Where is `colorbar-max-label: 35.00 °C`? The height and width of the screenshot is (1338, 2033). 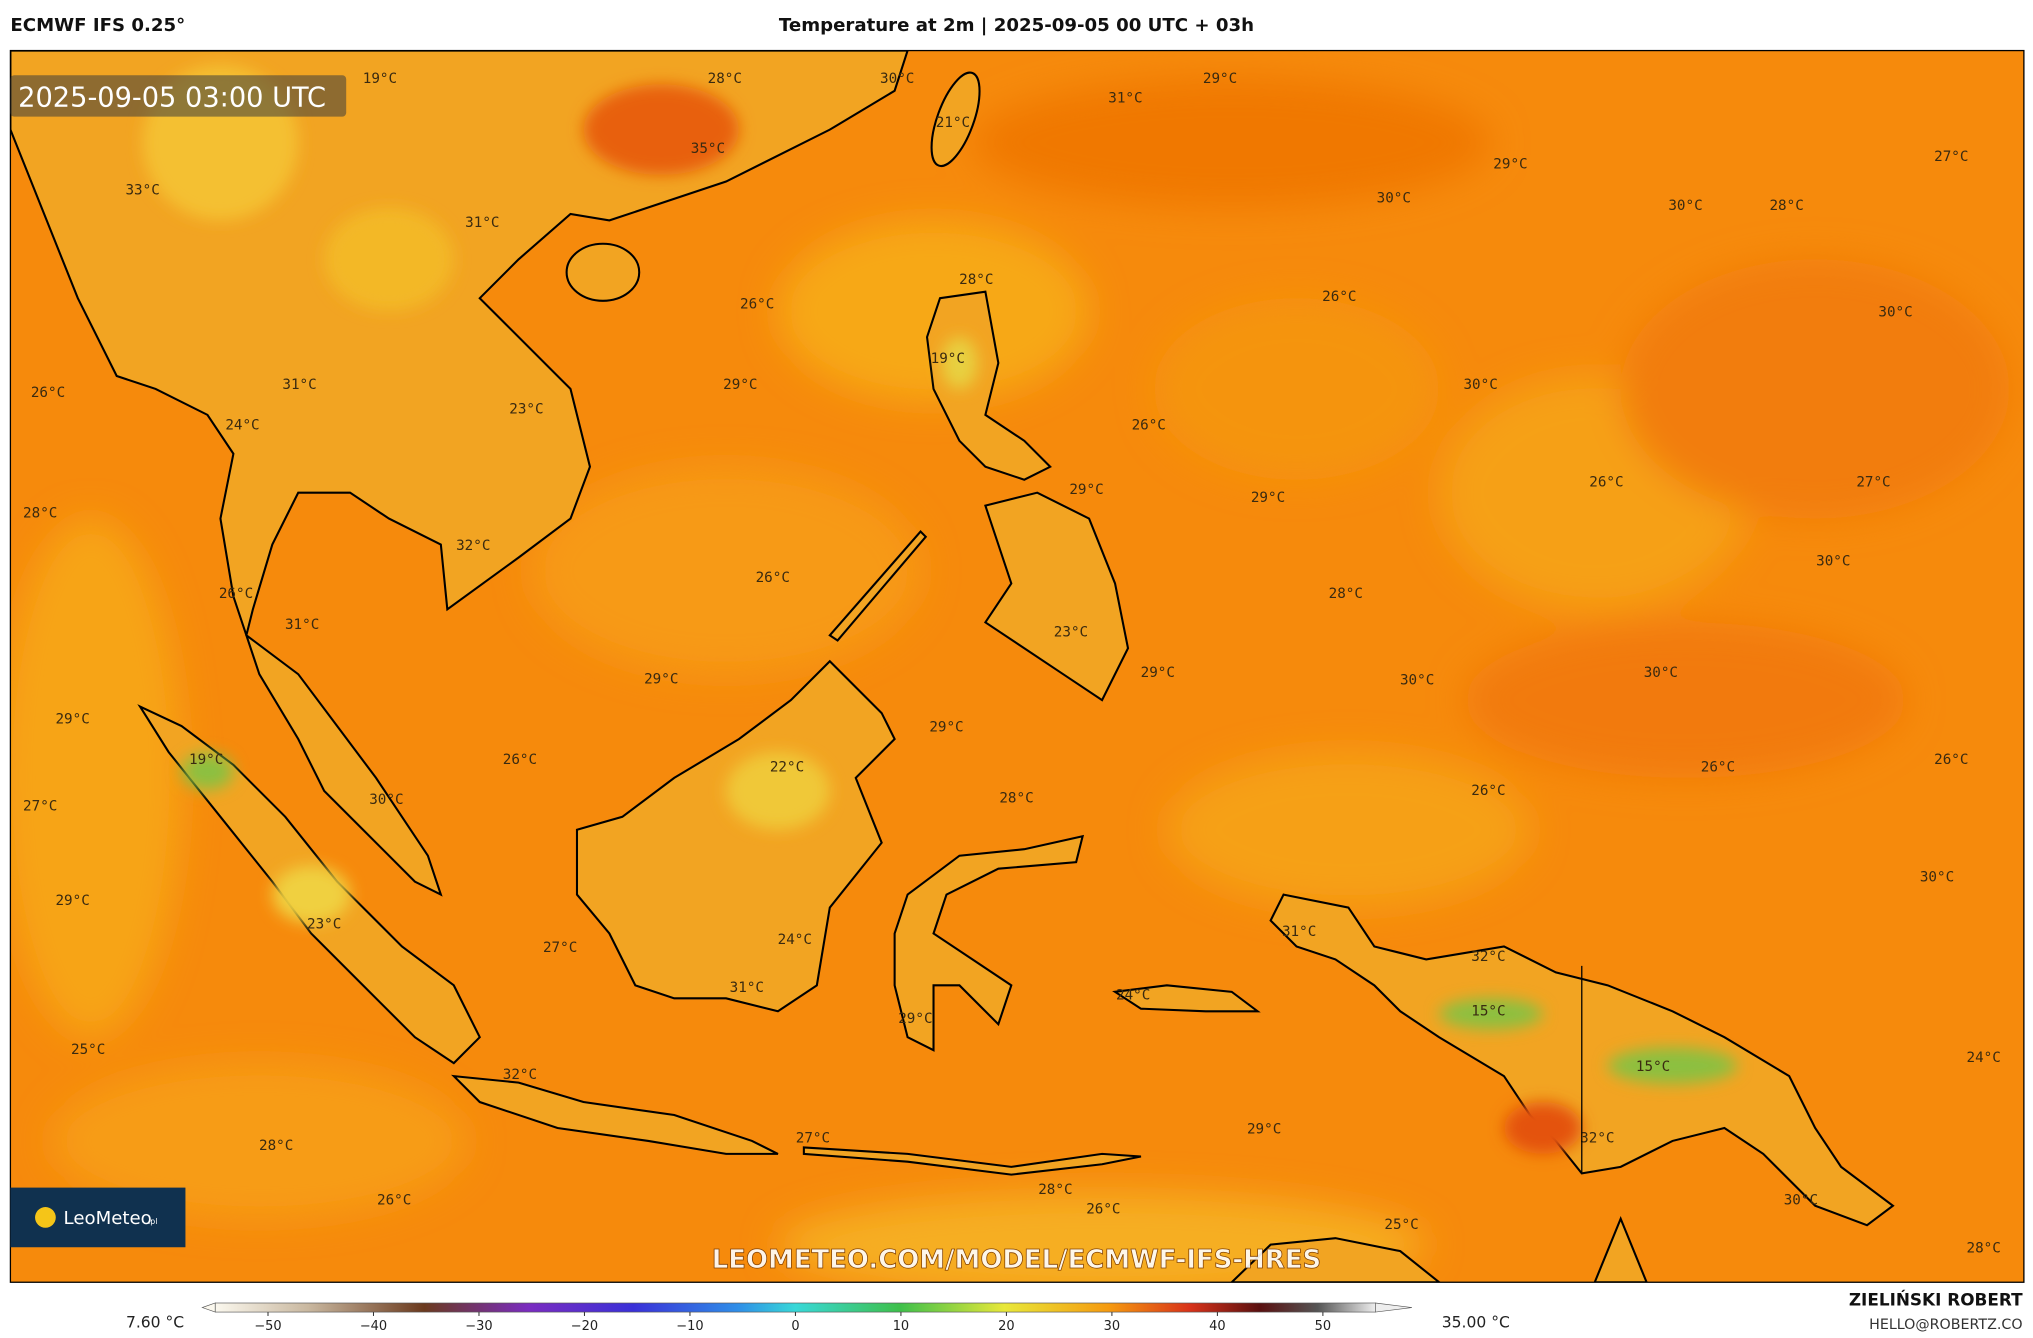
colorbar-max-label: 35.00 °C is located at coordinates (1476, 1323).